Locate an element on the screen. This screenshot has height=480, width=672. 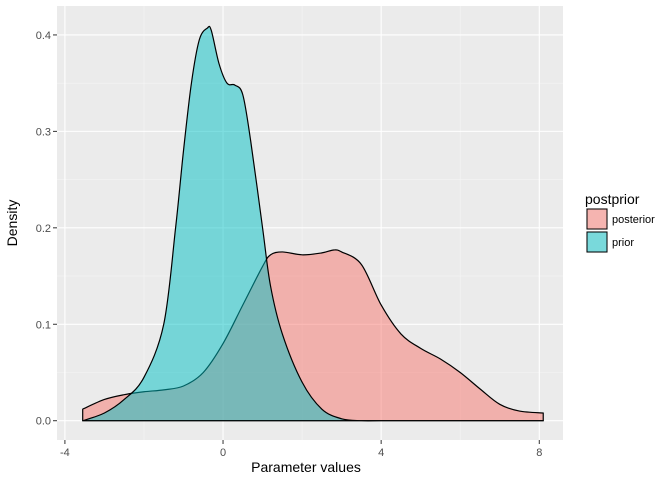
legend-title: postprior is located at coordinates (612, 199).